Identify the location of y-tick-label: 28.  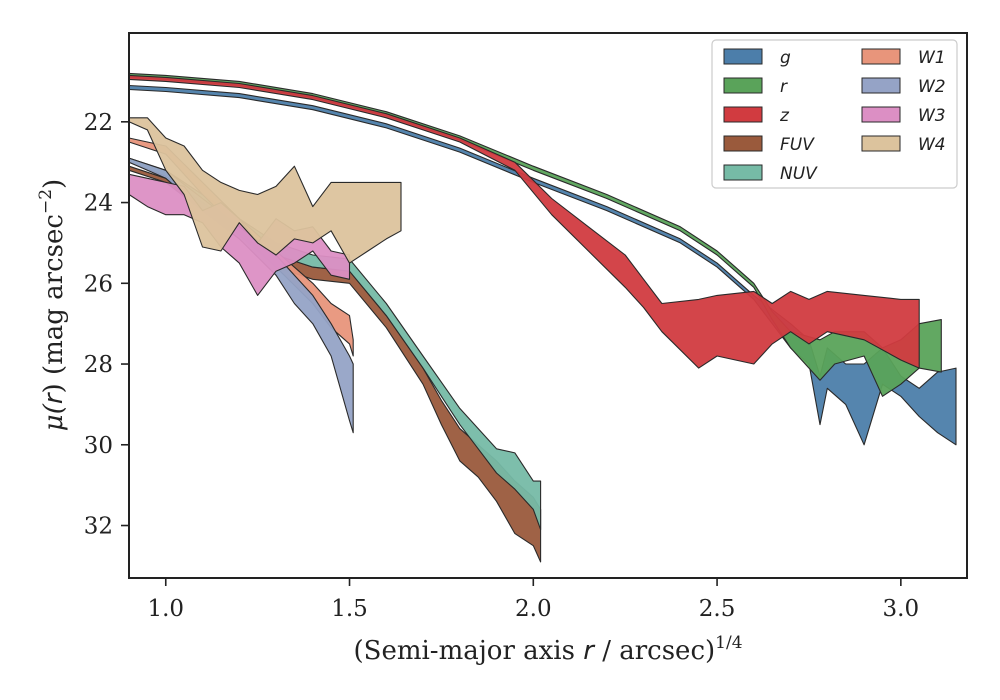
(98, 365).